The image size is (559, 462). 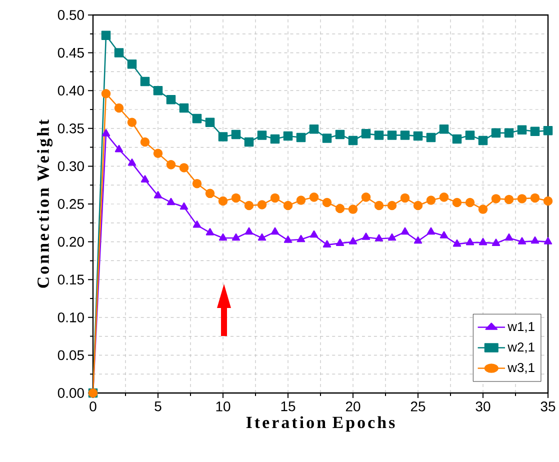 What do you see at coordinates (353, 406) in the screenshot?
I see `x-tick-label: 20` at bounding box center [353, 406].